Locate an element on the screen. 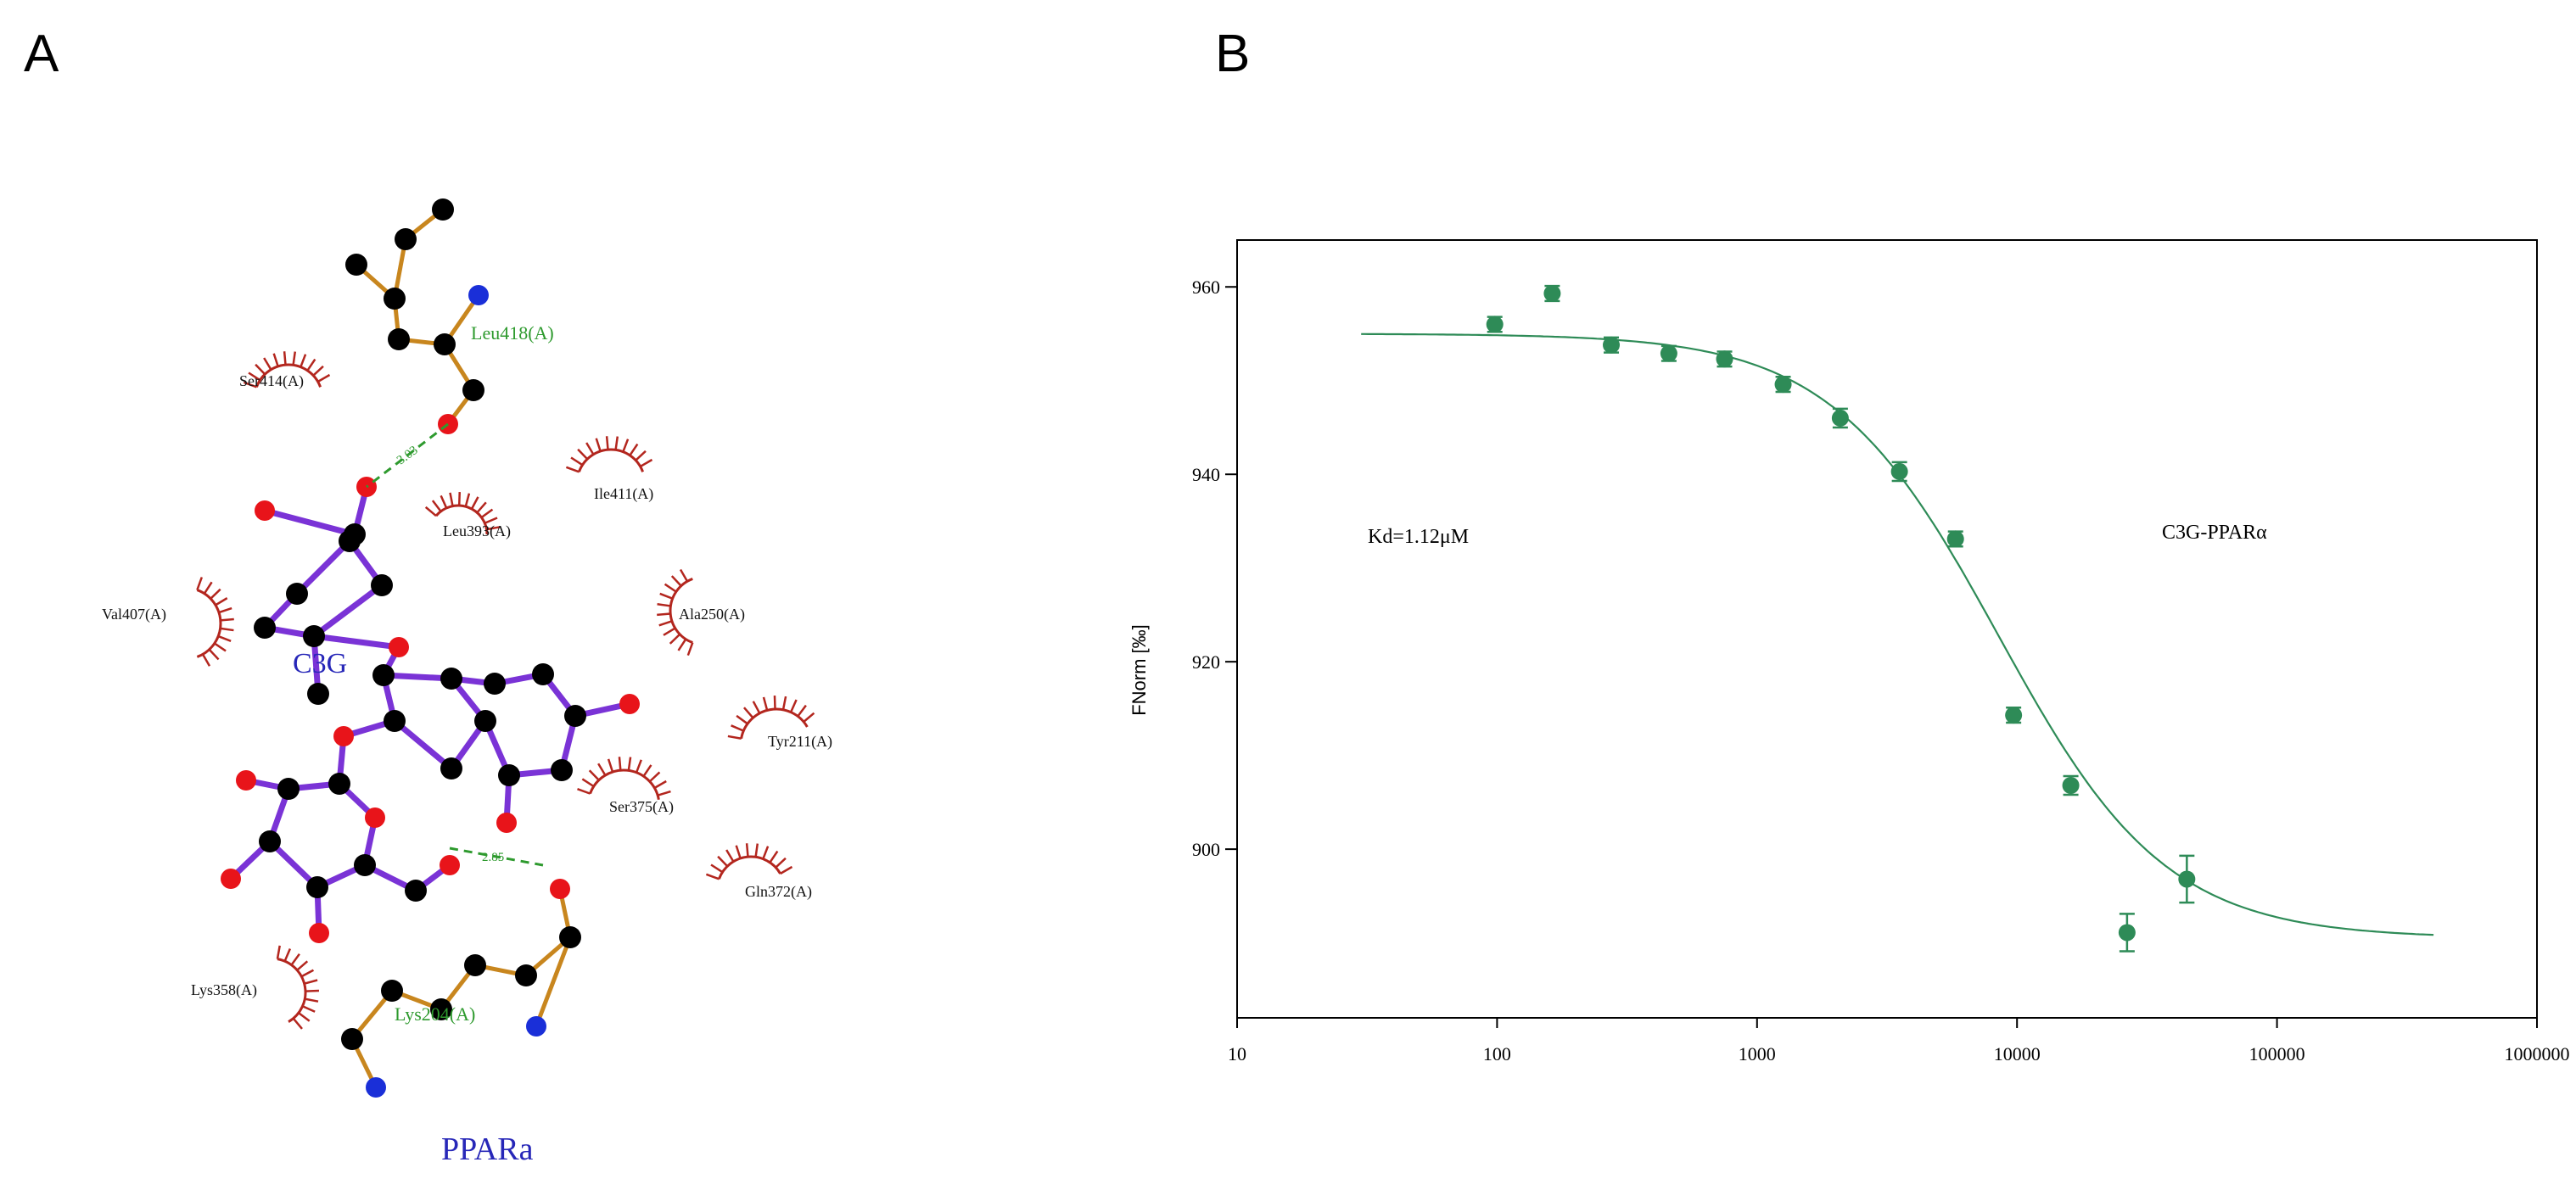  hbond-distance-lys: 2.85 is located at coordinates (493, 857).